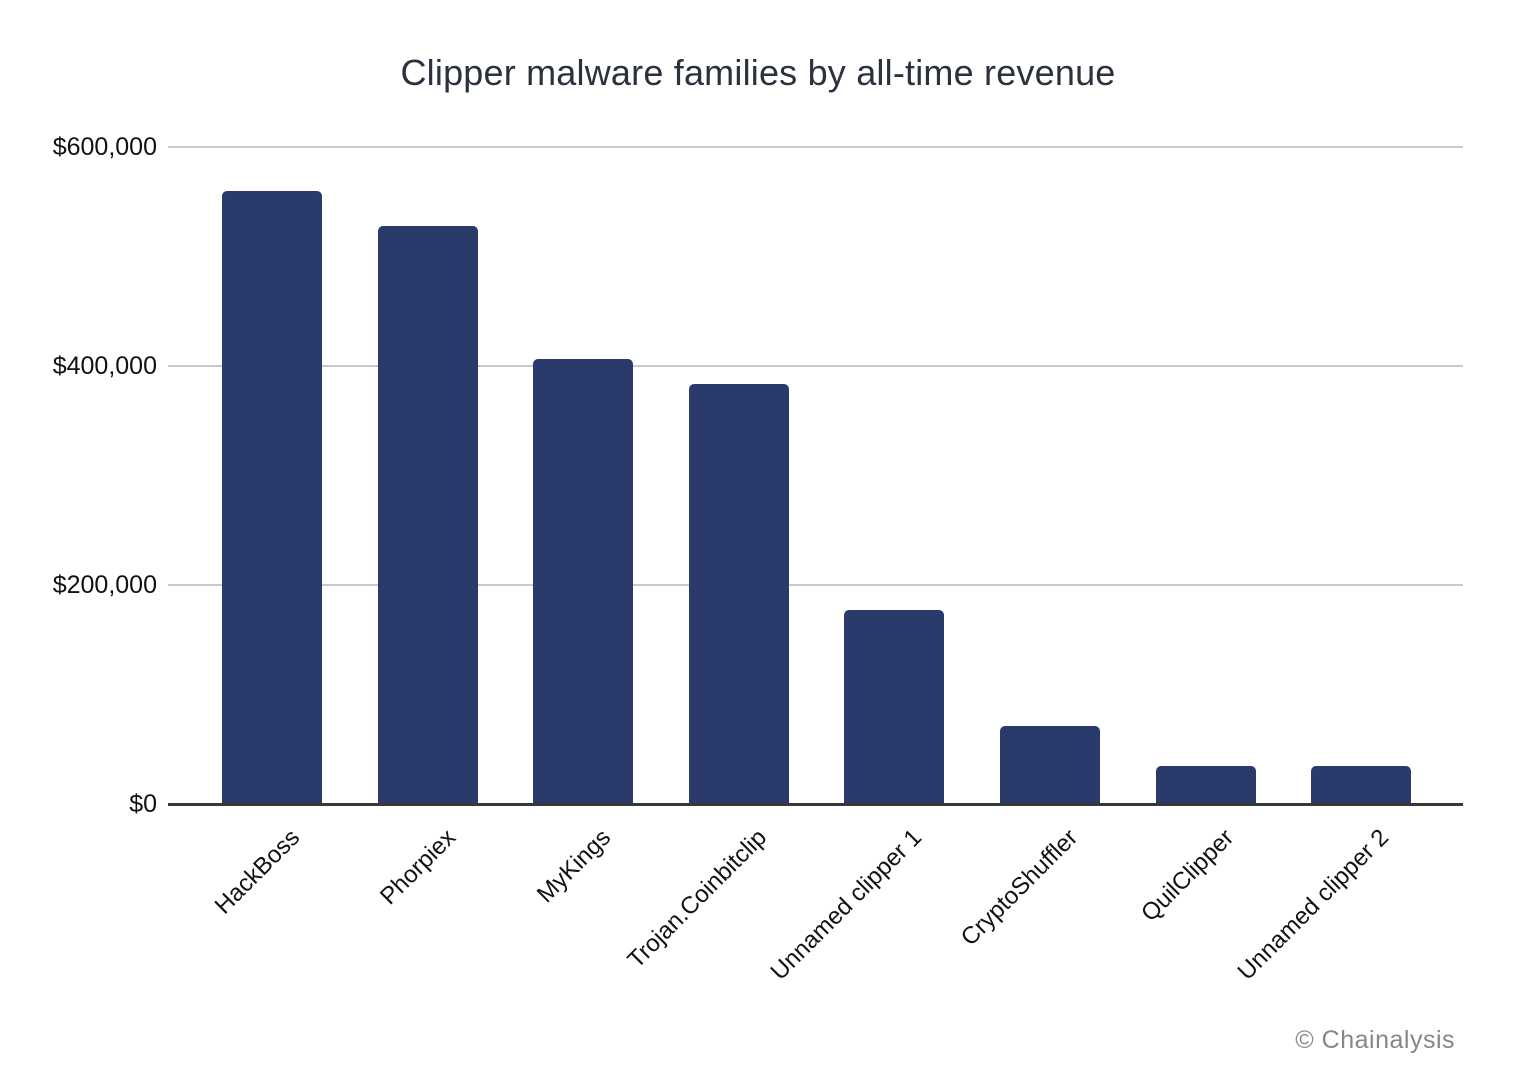  What do you see at coordinates (1375, 1040) in the screenshot?
I see `chainalysis-credit: © Chainalysis` at bounding box center [1375, 1040].